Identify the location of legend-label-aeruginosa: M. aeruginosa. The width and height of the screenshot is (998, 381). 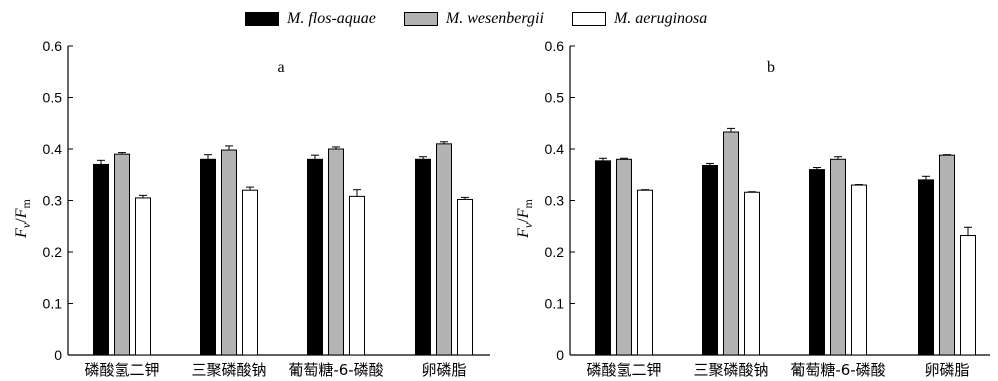
(660, 18).